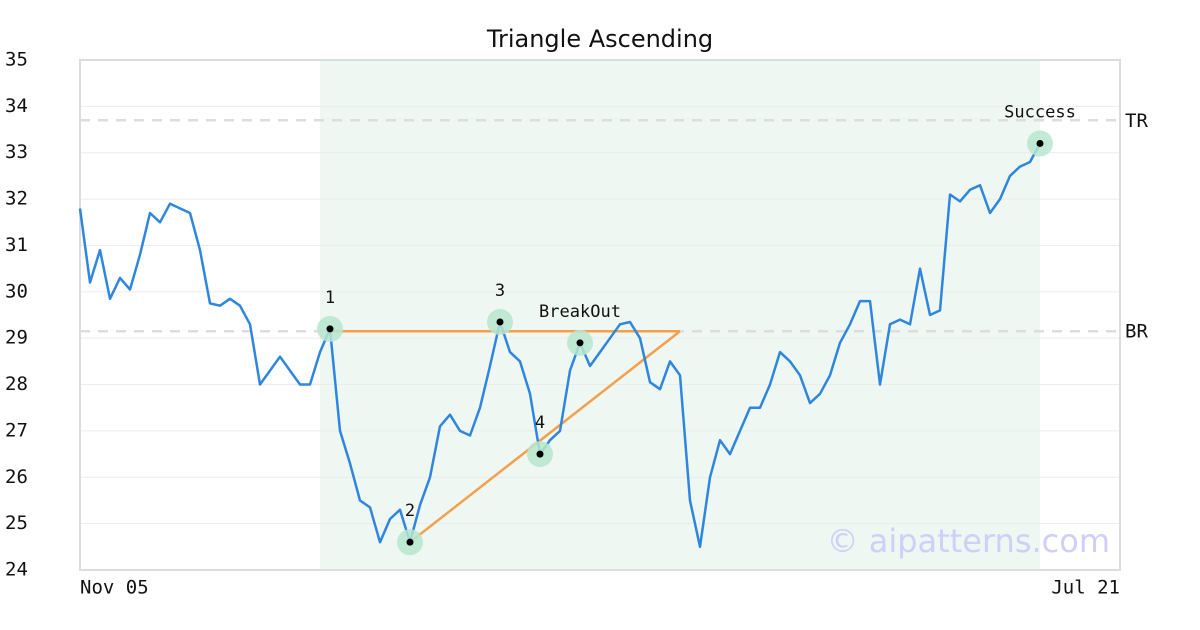 The height and width of the screenshot is (630, 1200). Describe the element at coordinates (114, 588) in the screenshot. I see `x-tick-label: Nov 05` at that location.